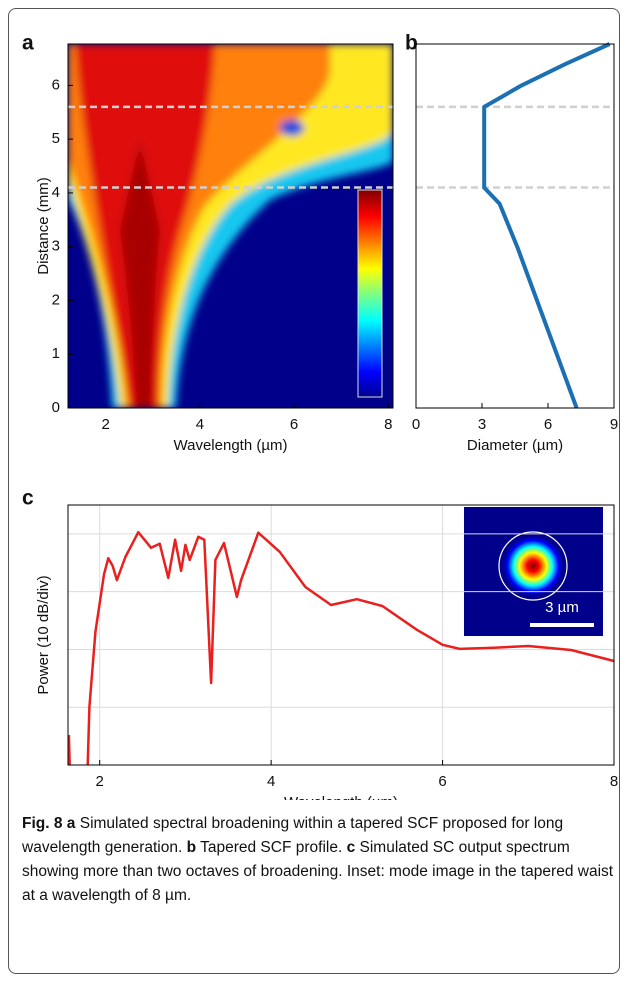  I want to click on y-tick-label: 6, so click(56, 84).